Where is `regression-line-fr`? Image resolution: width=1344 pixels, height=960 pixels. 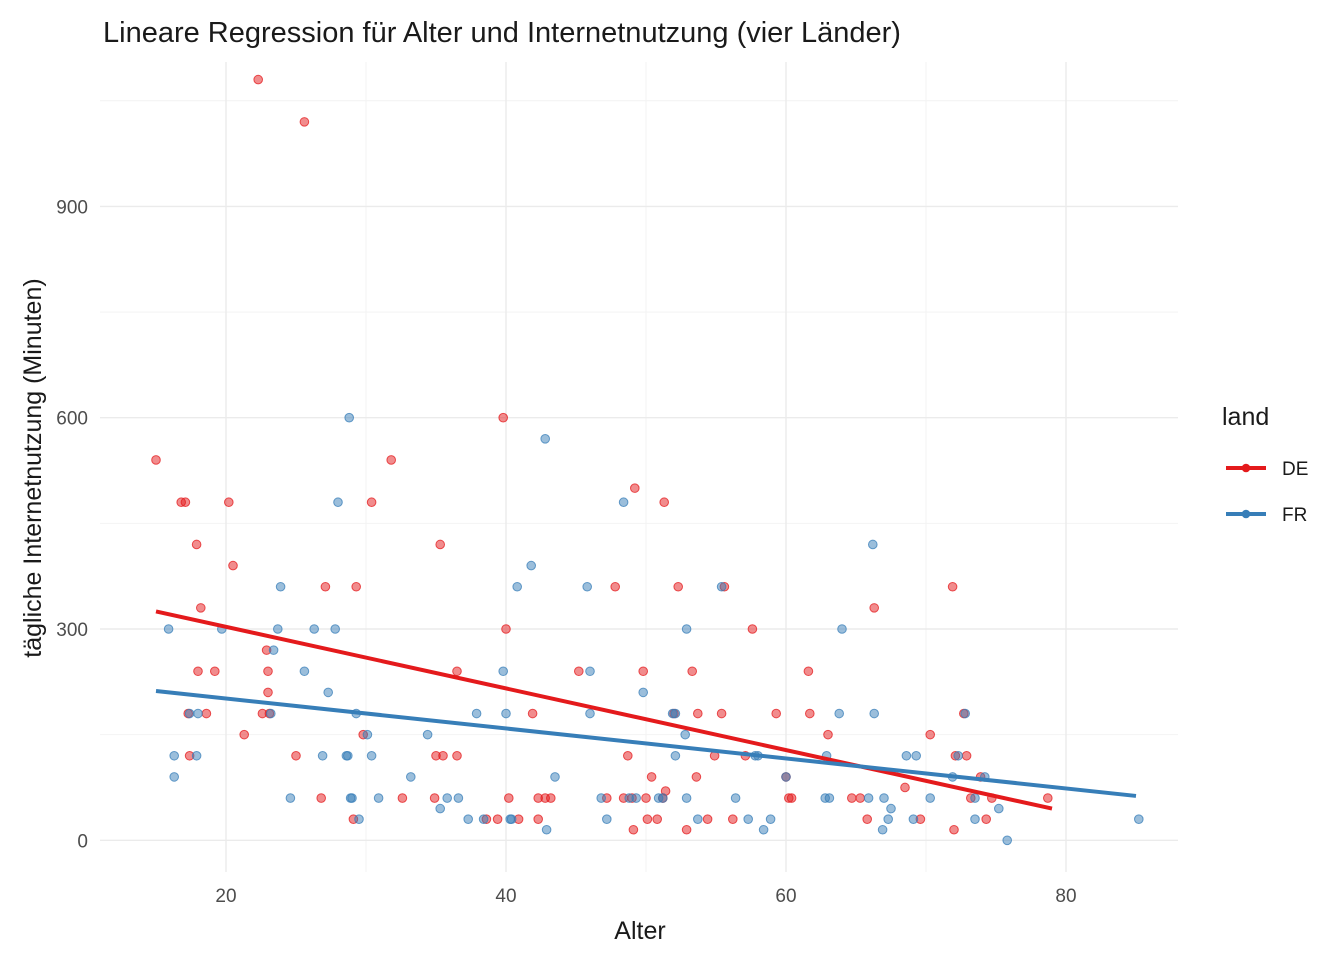 regression-line-fr is located at coordinates (646, 743).